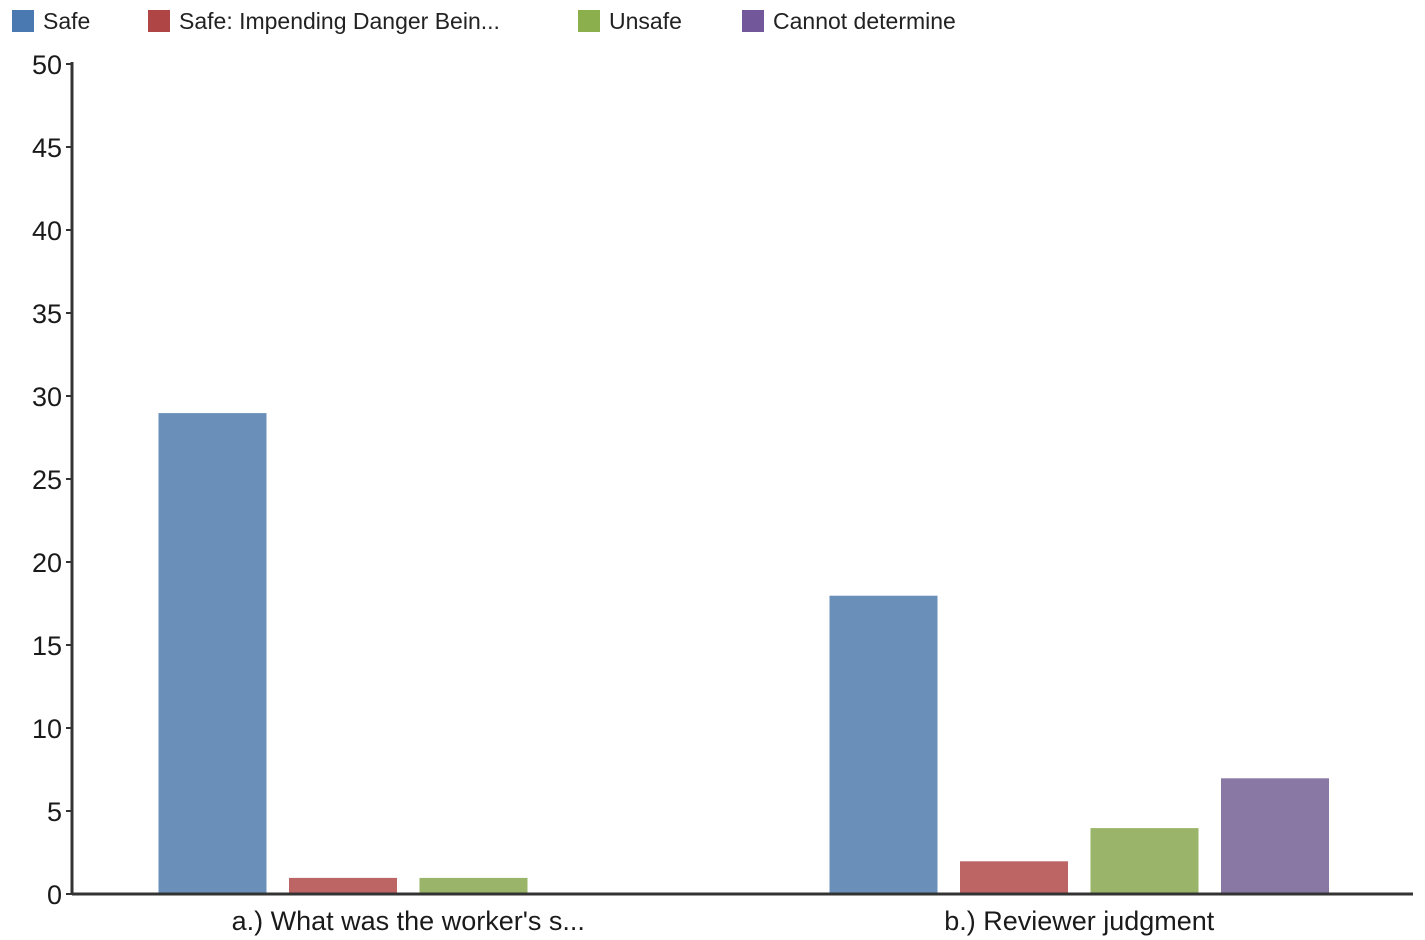 The height and width of the screenshot is (940, 1425). What do you see at coordinates (47, 231) in the screenshot?
I see `y-tick-label: 40` at bounding box center [47, 231].